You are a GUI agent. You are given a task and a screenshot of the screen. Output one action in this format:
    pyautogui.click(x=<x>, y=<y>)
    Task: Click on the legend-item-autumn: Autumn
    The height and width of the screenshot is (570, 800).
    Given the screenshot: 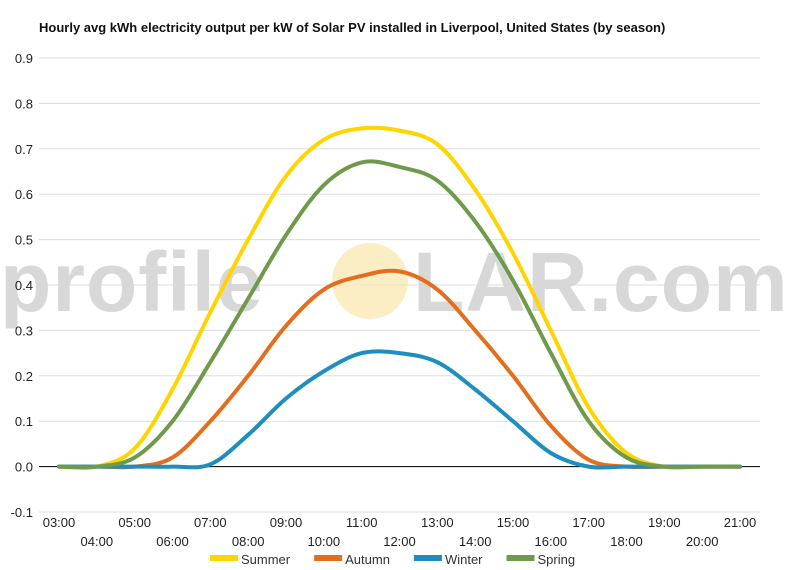 What is the action you would take?
    pyautogui.click(x=352, y=559)
    